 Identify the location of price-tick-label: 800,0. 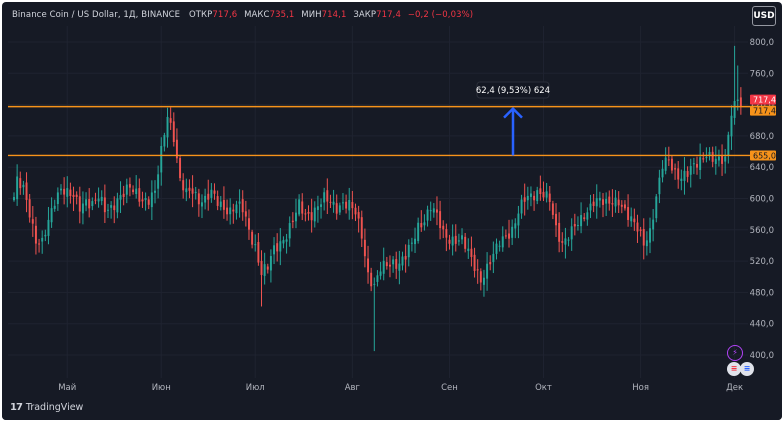
(762, 43).